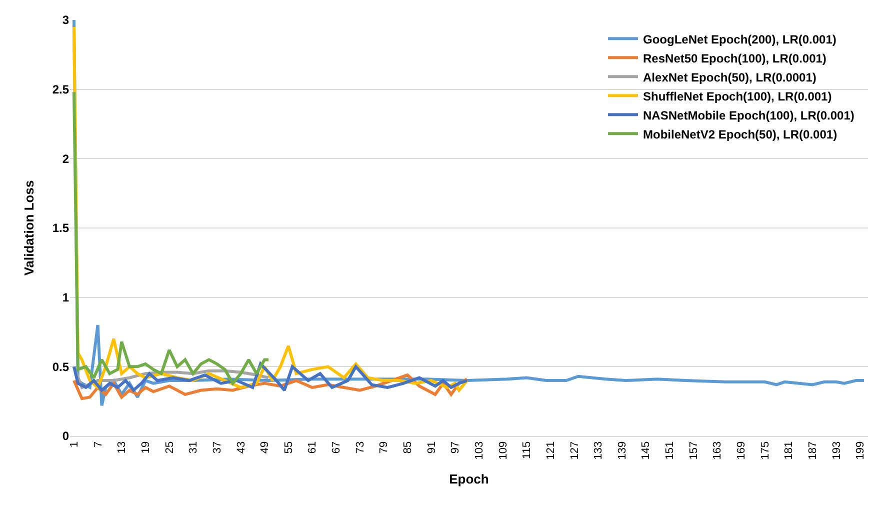  I want to click on y-tick-label: 2.5, so click(61, 89).